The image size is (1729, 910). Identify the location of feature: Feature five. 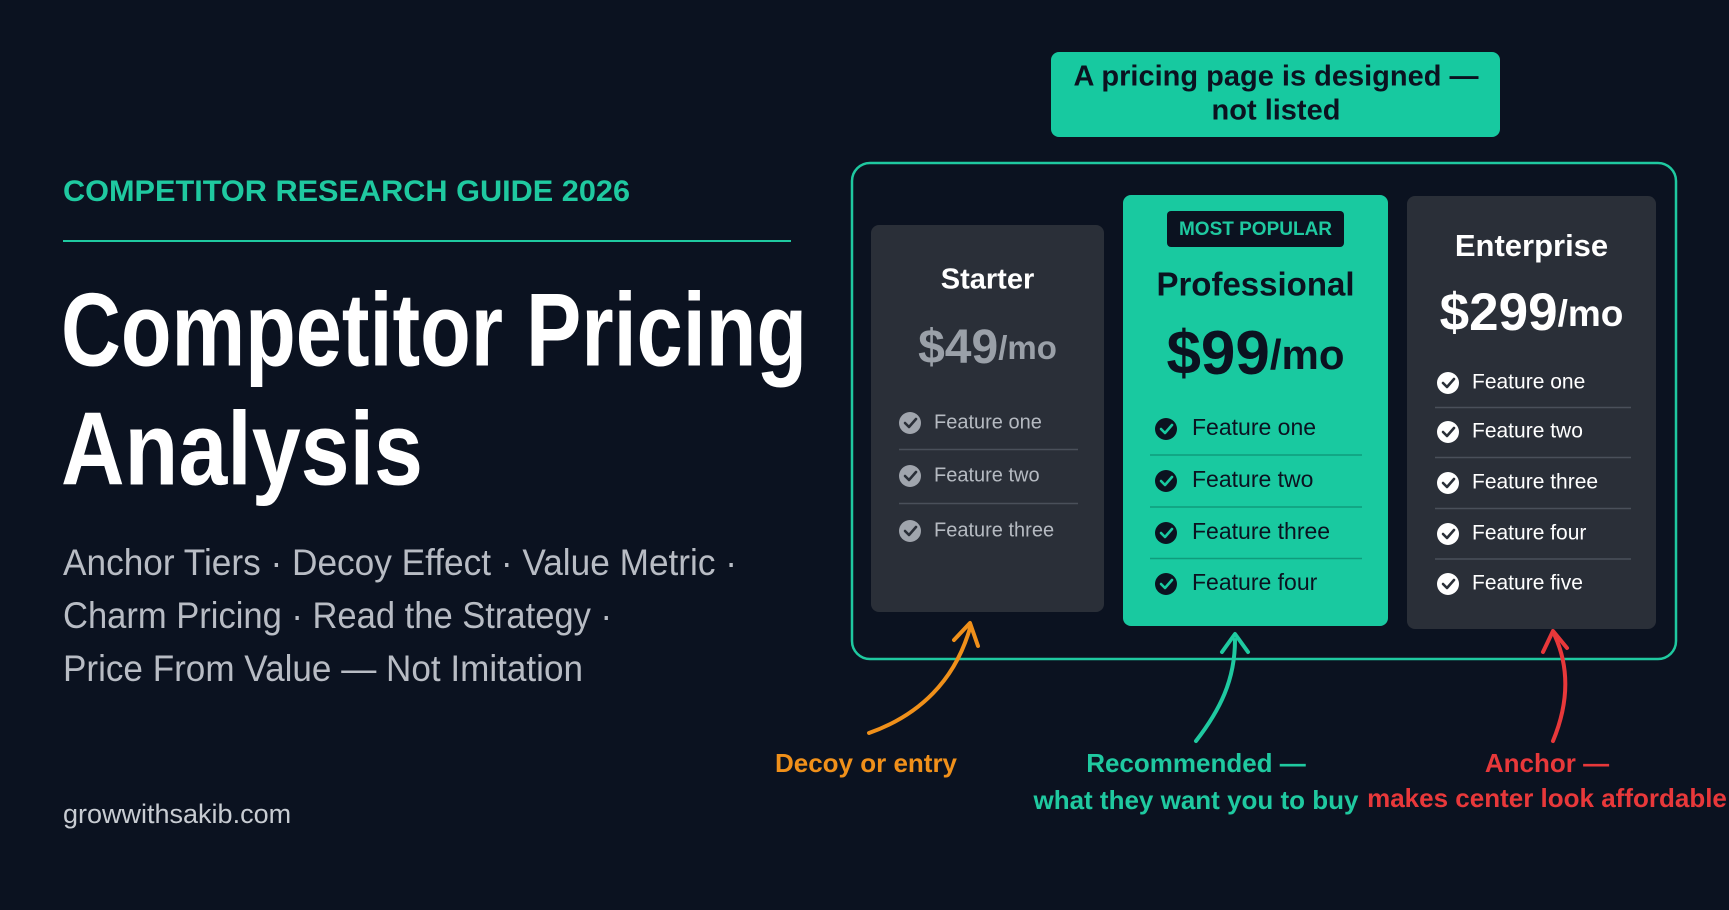
(1527, 583).